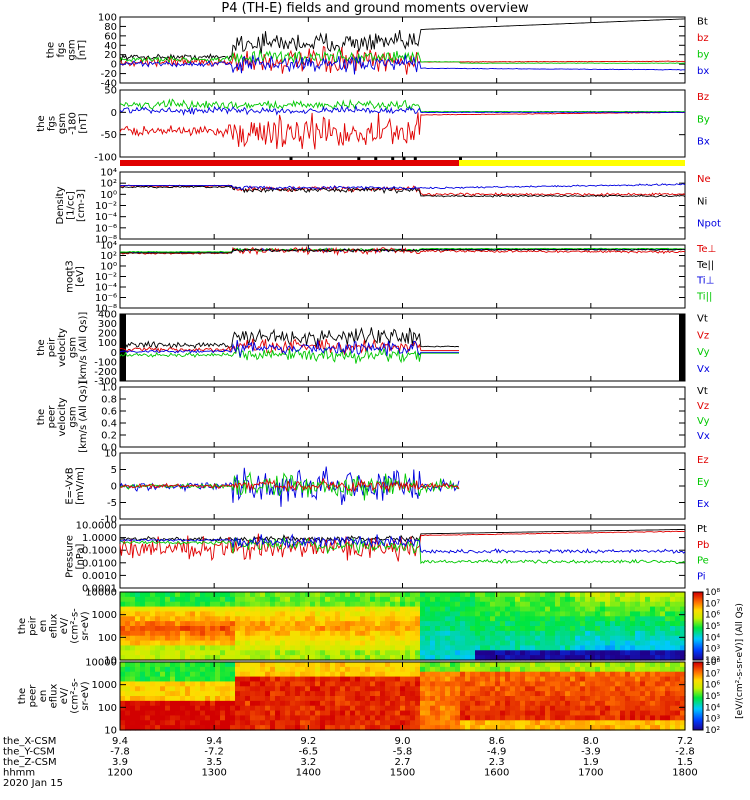 Image resolution: width=750 pixels, height=800 pixels. I want to click on y-tick-label-pressure: 0.0001, so click(99, 589).